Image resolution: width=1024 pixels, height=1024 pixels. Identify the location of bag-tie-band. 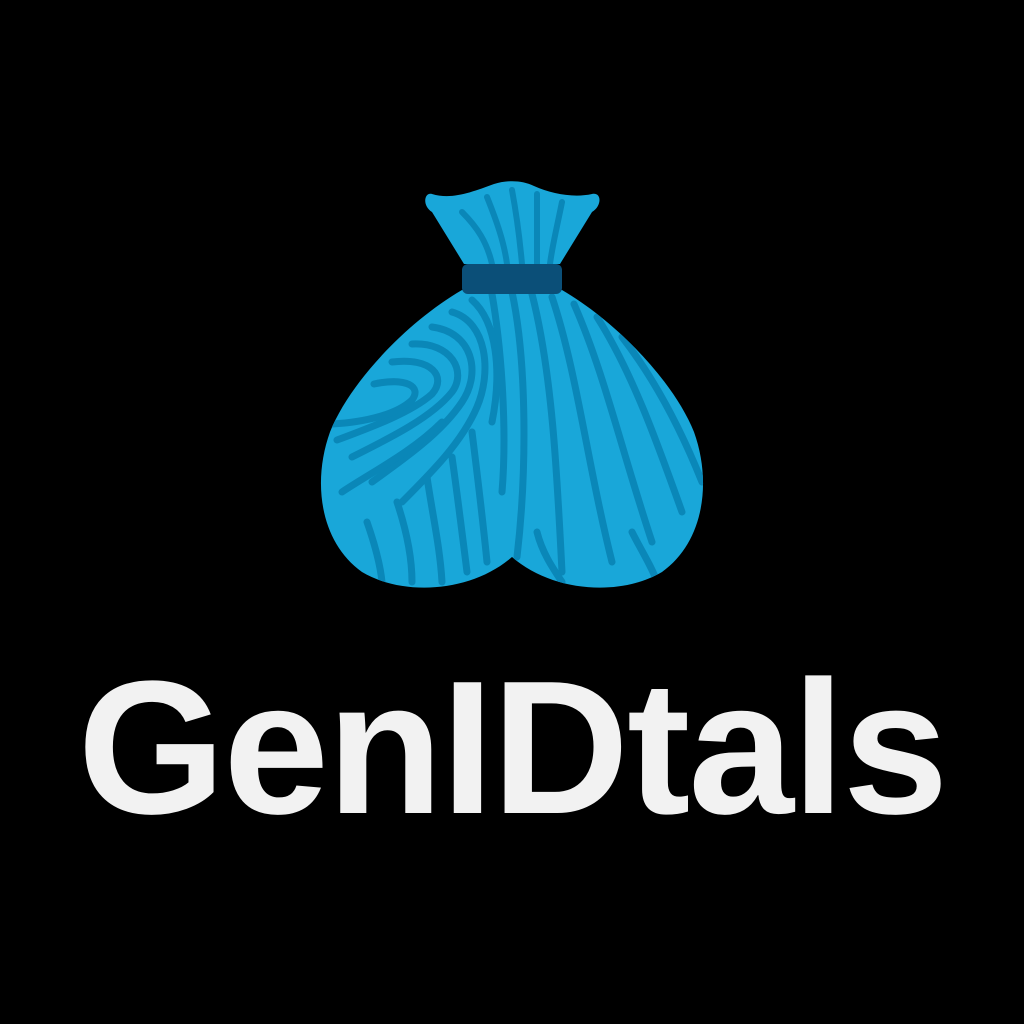
(512, 279).